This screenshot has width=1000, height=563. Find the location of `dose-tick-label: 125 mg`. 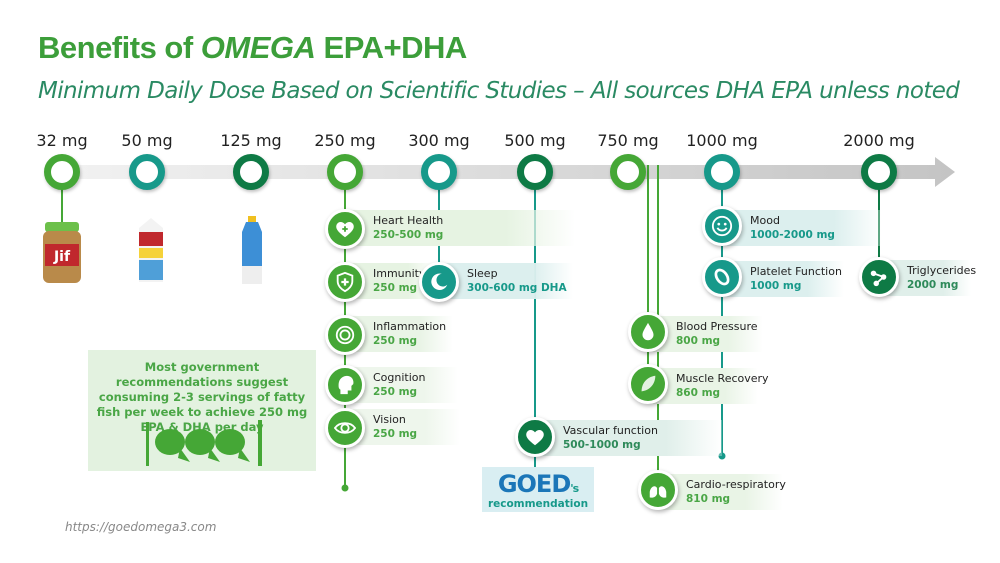

dose-tick-label: 125 mg is located at coordinates (251, 140).